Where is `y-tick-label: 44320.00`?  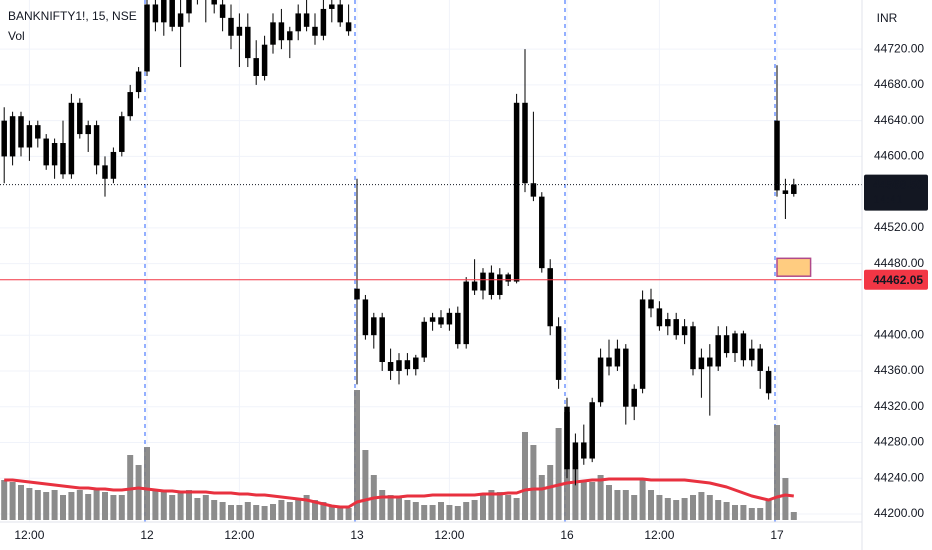 y-tick-label: 44320.00 is located at coordinates (899, 406).